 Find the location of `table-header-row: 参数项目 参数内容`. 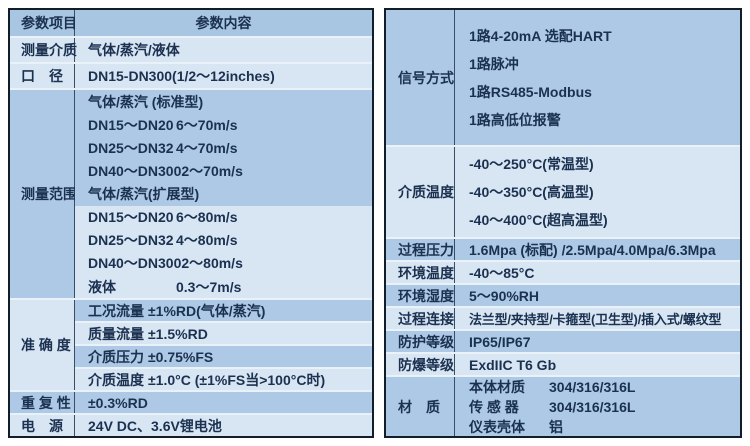

table-header-row: 参数项目 参数内容 is located at coordinates (191, 23).